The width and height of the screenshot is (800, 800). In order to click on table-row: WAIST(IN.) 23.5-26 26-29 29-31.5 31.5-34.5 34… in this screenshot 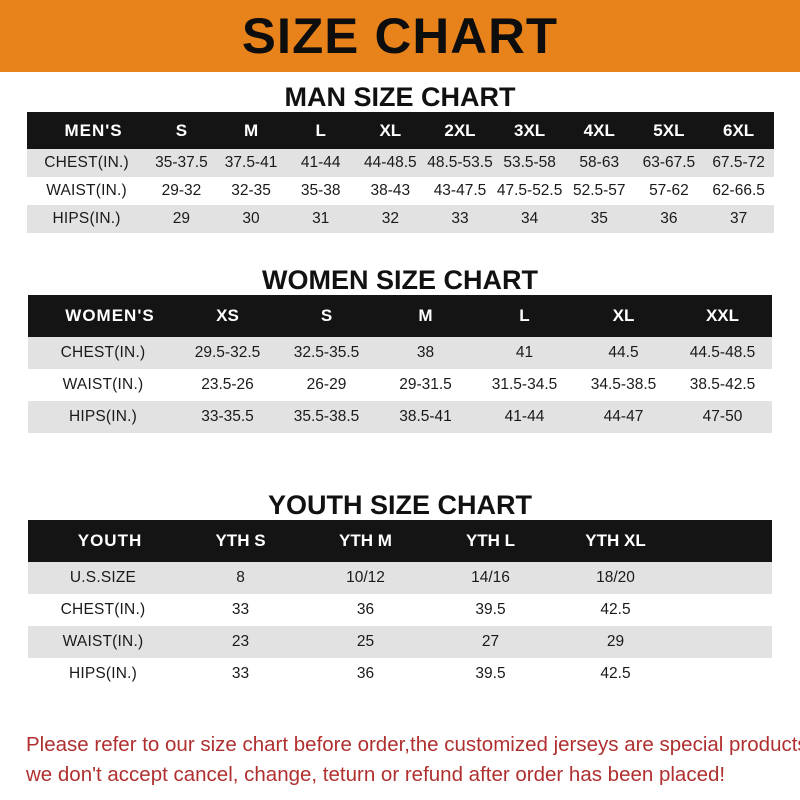, I will do `click(400, 385)`.